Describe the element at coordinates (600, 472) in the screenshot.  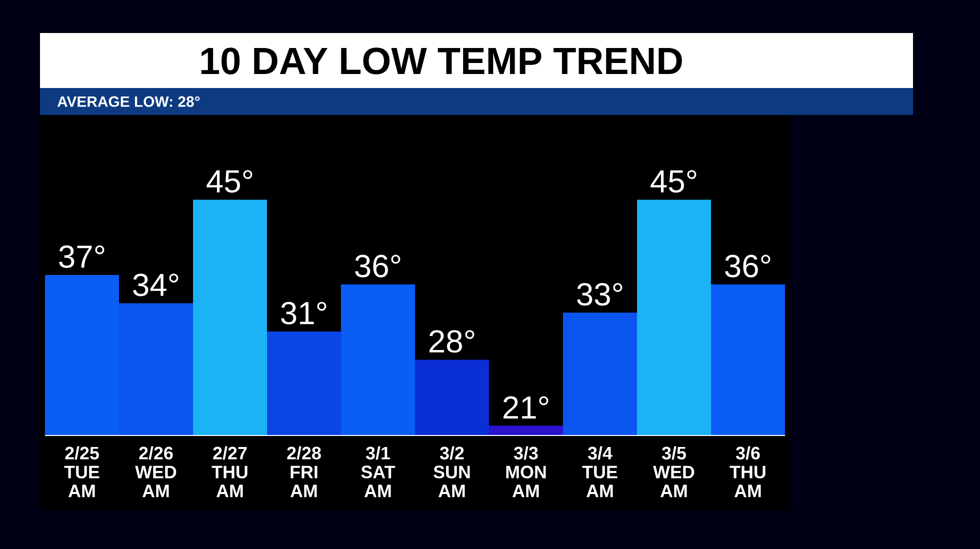
I see `x-tick-label: 3/4 TUE AM` at that location.